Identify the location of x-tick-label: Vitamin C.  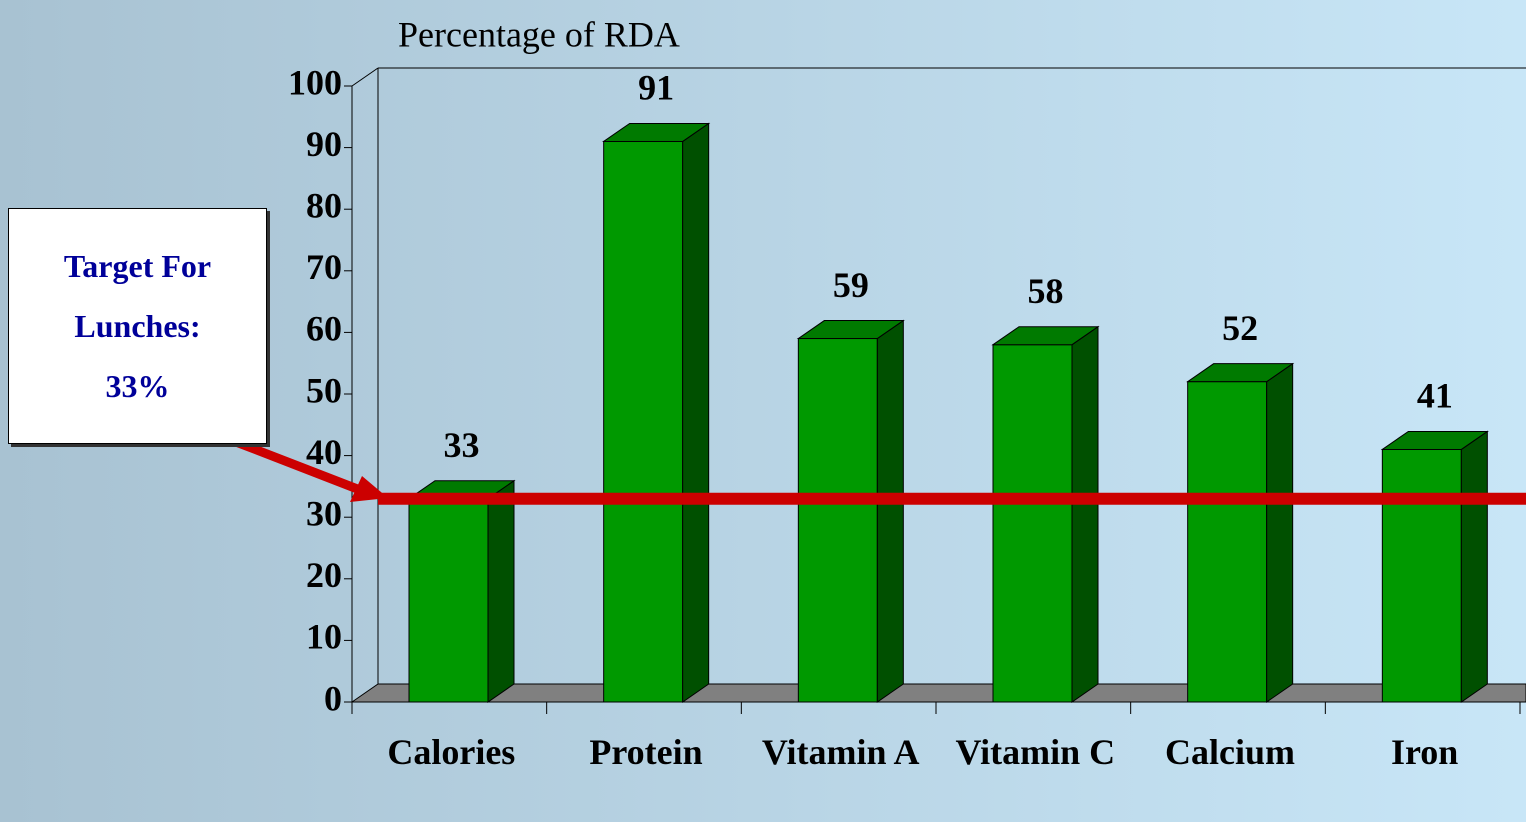
(1035, 752).